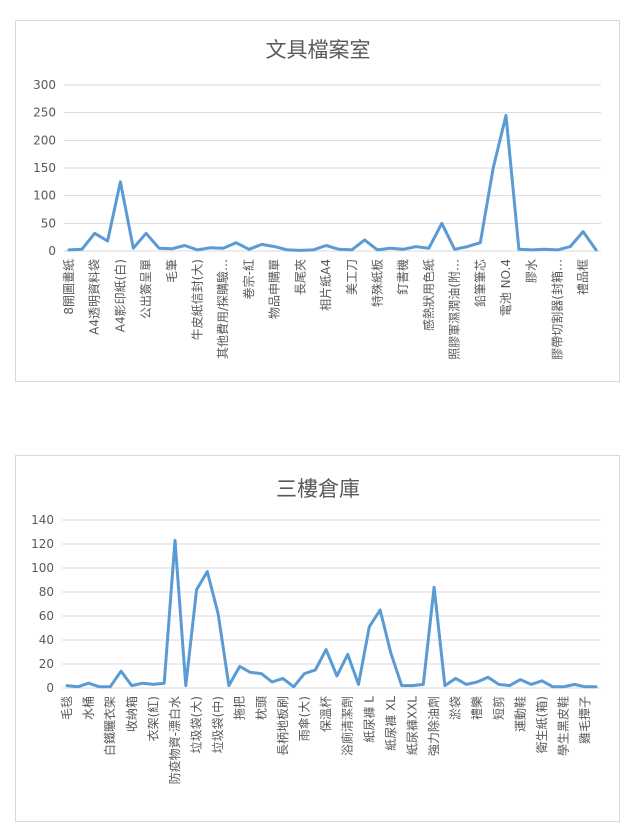 This screenshot has height=836, width=632. What do you see at coordinates (541, 724) in the screenshot?
I see `x-tick-label: 衛生紙(箱)` at bounding box center [541, 724].